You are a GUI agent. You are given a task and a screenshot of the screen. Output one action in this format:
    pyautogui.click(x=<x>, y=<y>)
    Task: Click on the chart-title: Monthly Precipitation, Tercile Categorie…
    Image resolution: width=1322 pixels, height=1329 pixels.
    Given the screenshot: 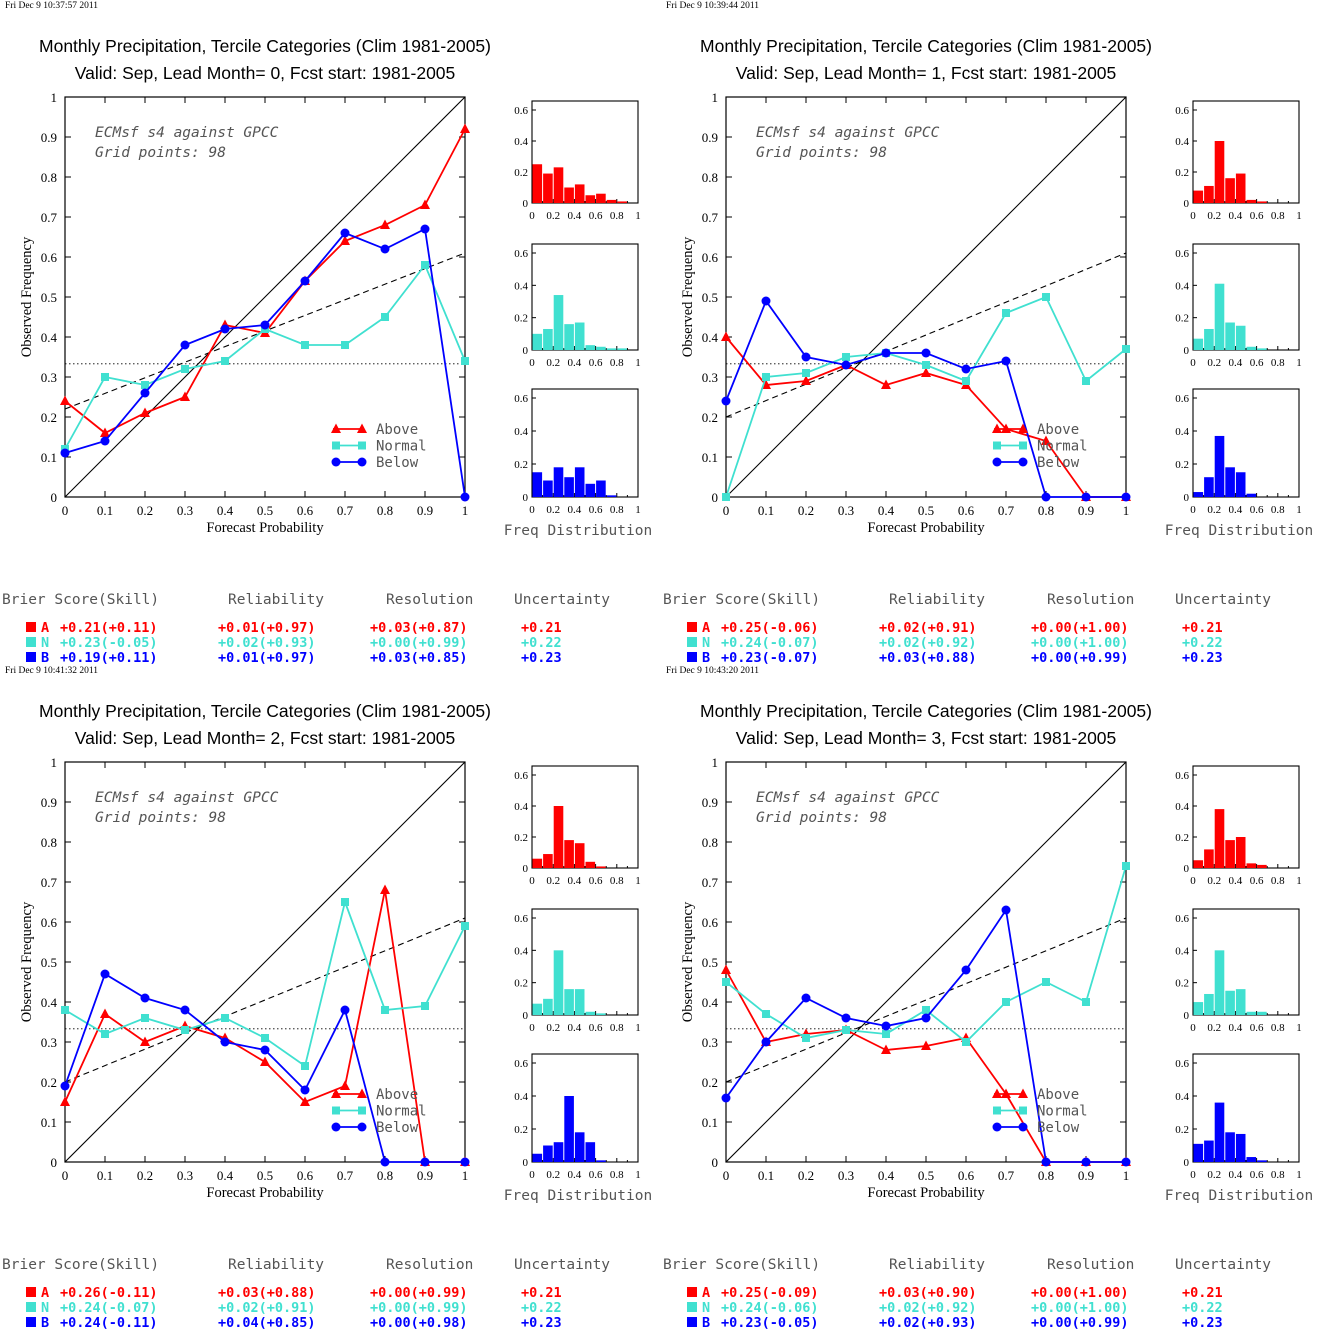 What is the action you would take?
    pyautogui.click(x=265, y=711)
    